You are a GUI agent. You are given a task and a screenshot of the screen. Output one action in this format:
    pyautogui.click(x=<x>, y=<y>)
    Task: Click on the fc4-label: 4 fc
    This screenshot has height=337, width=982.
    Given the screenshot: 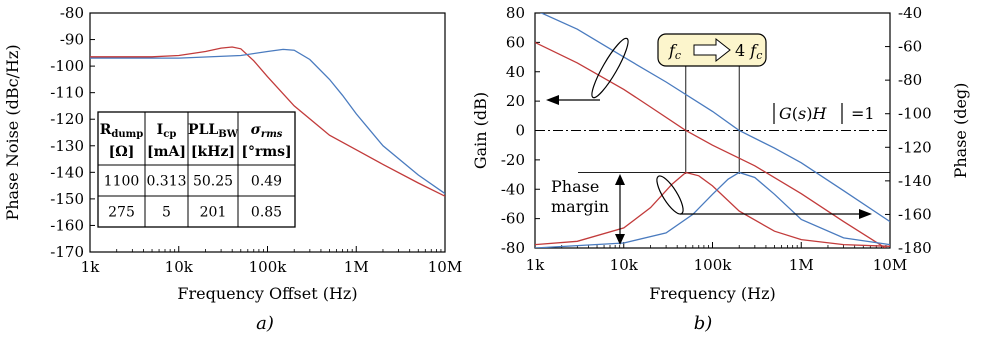 What is the action you would take?
    pyautogui.click(x=748, y=51)
    